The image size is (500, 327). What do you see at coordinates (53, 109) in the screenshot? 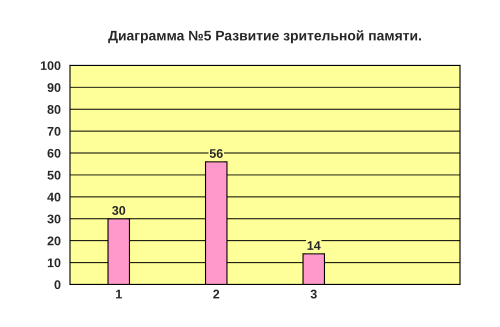
I see `y-tick-label: 80` at bounding box center [53, 109].